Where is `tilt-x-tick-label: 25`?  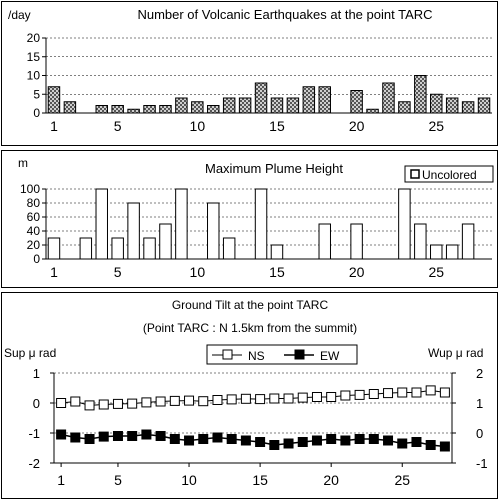
tilt-x-tick-label: 25 is located at coordinates (402, 480).